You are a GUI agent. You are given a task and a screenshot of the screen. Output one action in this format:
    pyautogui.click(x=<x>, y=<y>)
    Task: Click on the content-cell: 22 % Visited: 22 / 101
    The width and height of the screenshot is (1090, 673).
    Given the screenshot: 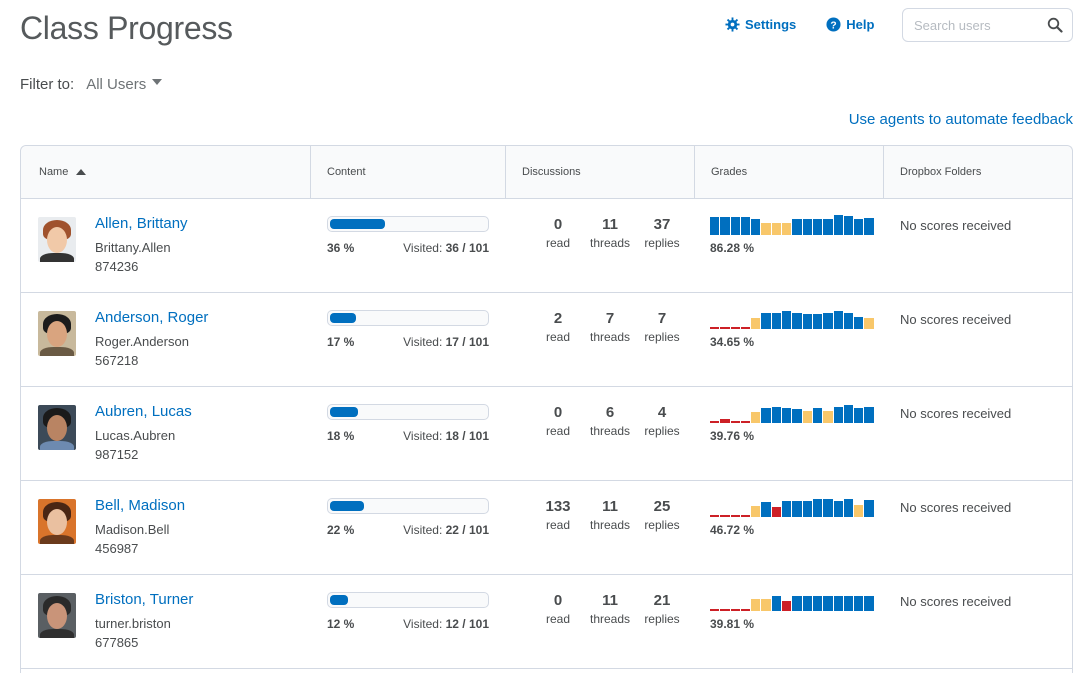 What is the action you would take?
    pyautogui.click(x=408, y=527)
    